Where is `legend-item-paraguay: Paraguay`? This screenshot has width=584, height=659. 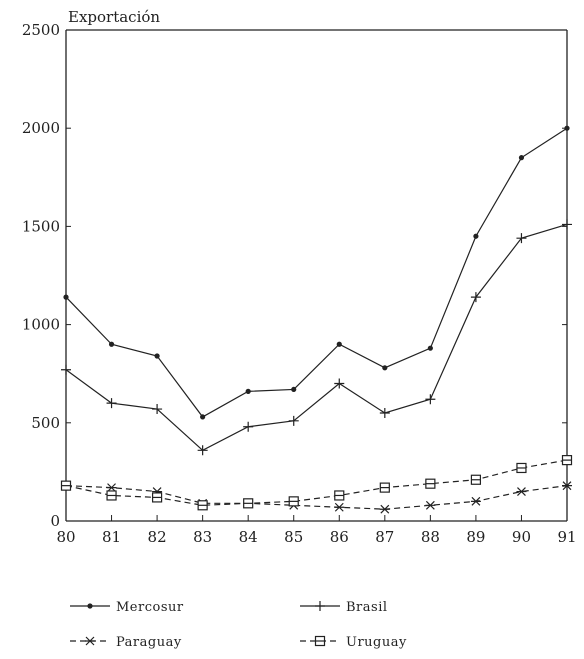
legend-item-paraguay: Paraguay is located at coordinates (126, 642).